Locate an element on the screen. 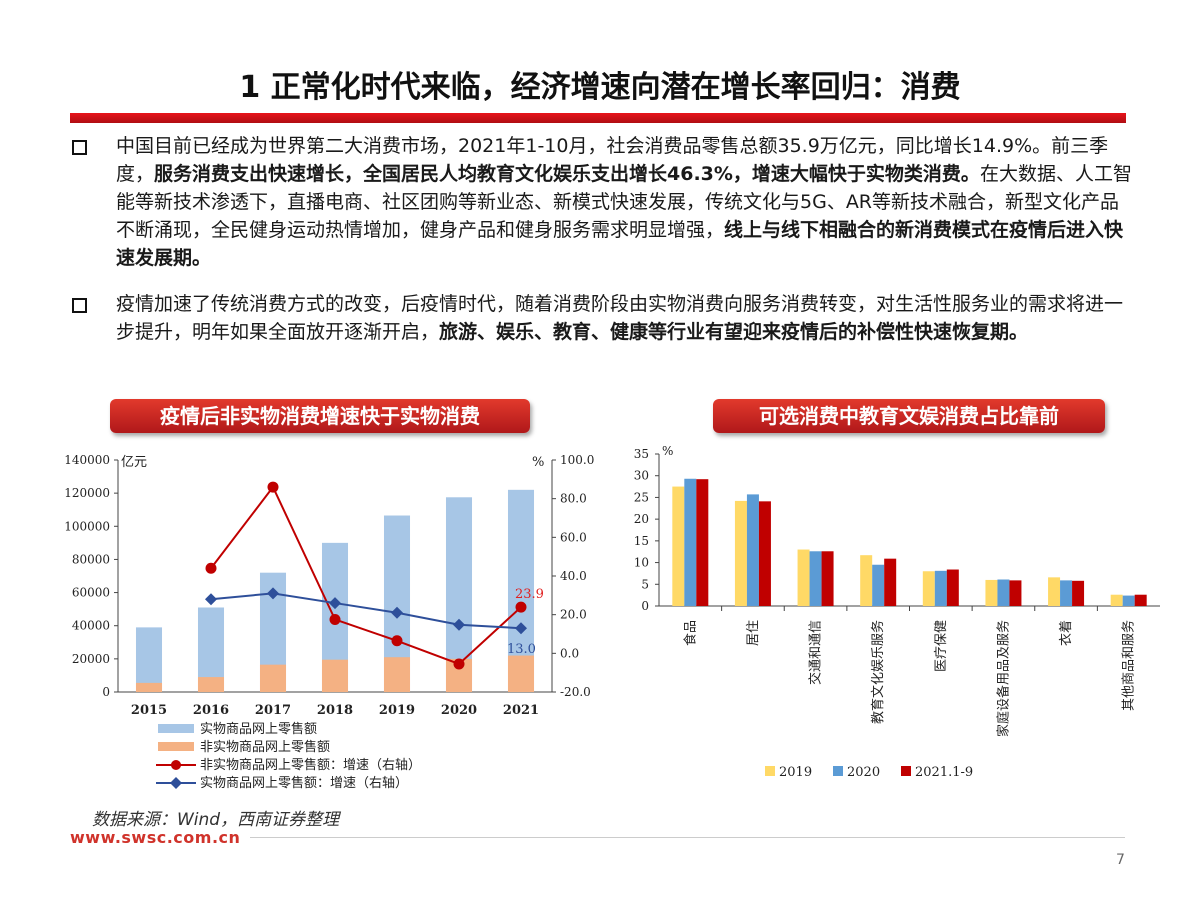 This screenshot has width=1200, height=900. right-chart-title: 可选消费中教育文娱消费占比靠前 is located at coordinates (909, 416).